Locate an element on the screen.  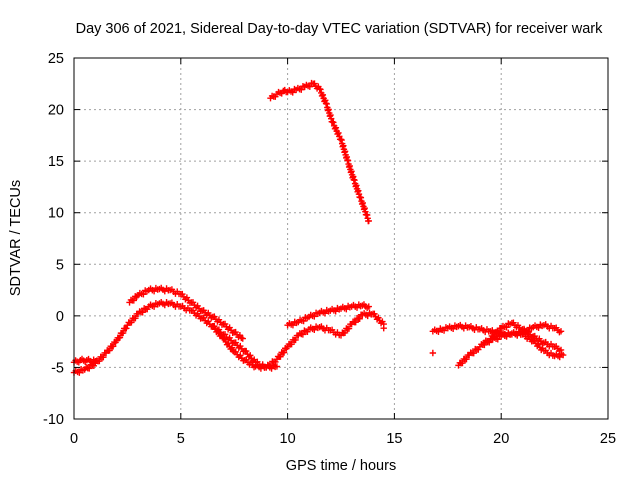
series-arc-c-mid is located at coordinates (186, 313).